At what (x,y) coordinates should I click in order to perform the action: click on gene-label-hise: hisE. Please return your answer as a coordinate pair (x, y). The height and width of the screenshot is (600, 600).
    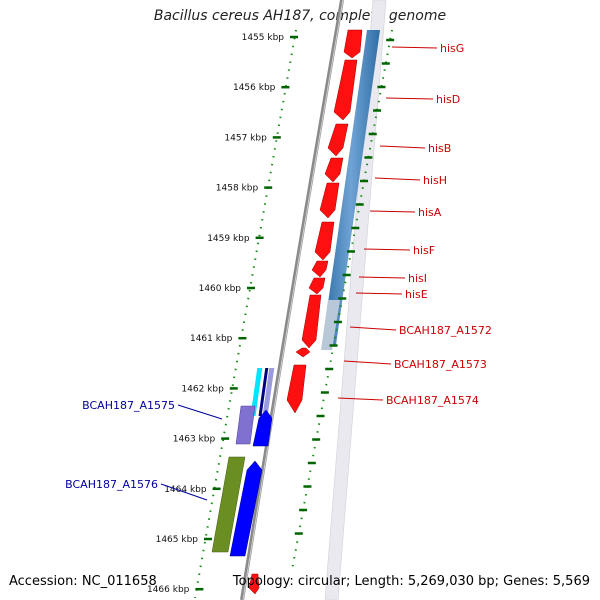
    Looking at the image, I should click on (416, 294).